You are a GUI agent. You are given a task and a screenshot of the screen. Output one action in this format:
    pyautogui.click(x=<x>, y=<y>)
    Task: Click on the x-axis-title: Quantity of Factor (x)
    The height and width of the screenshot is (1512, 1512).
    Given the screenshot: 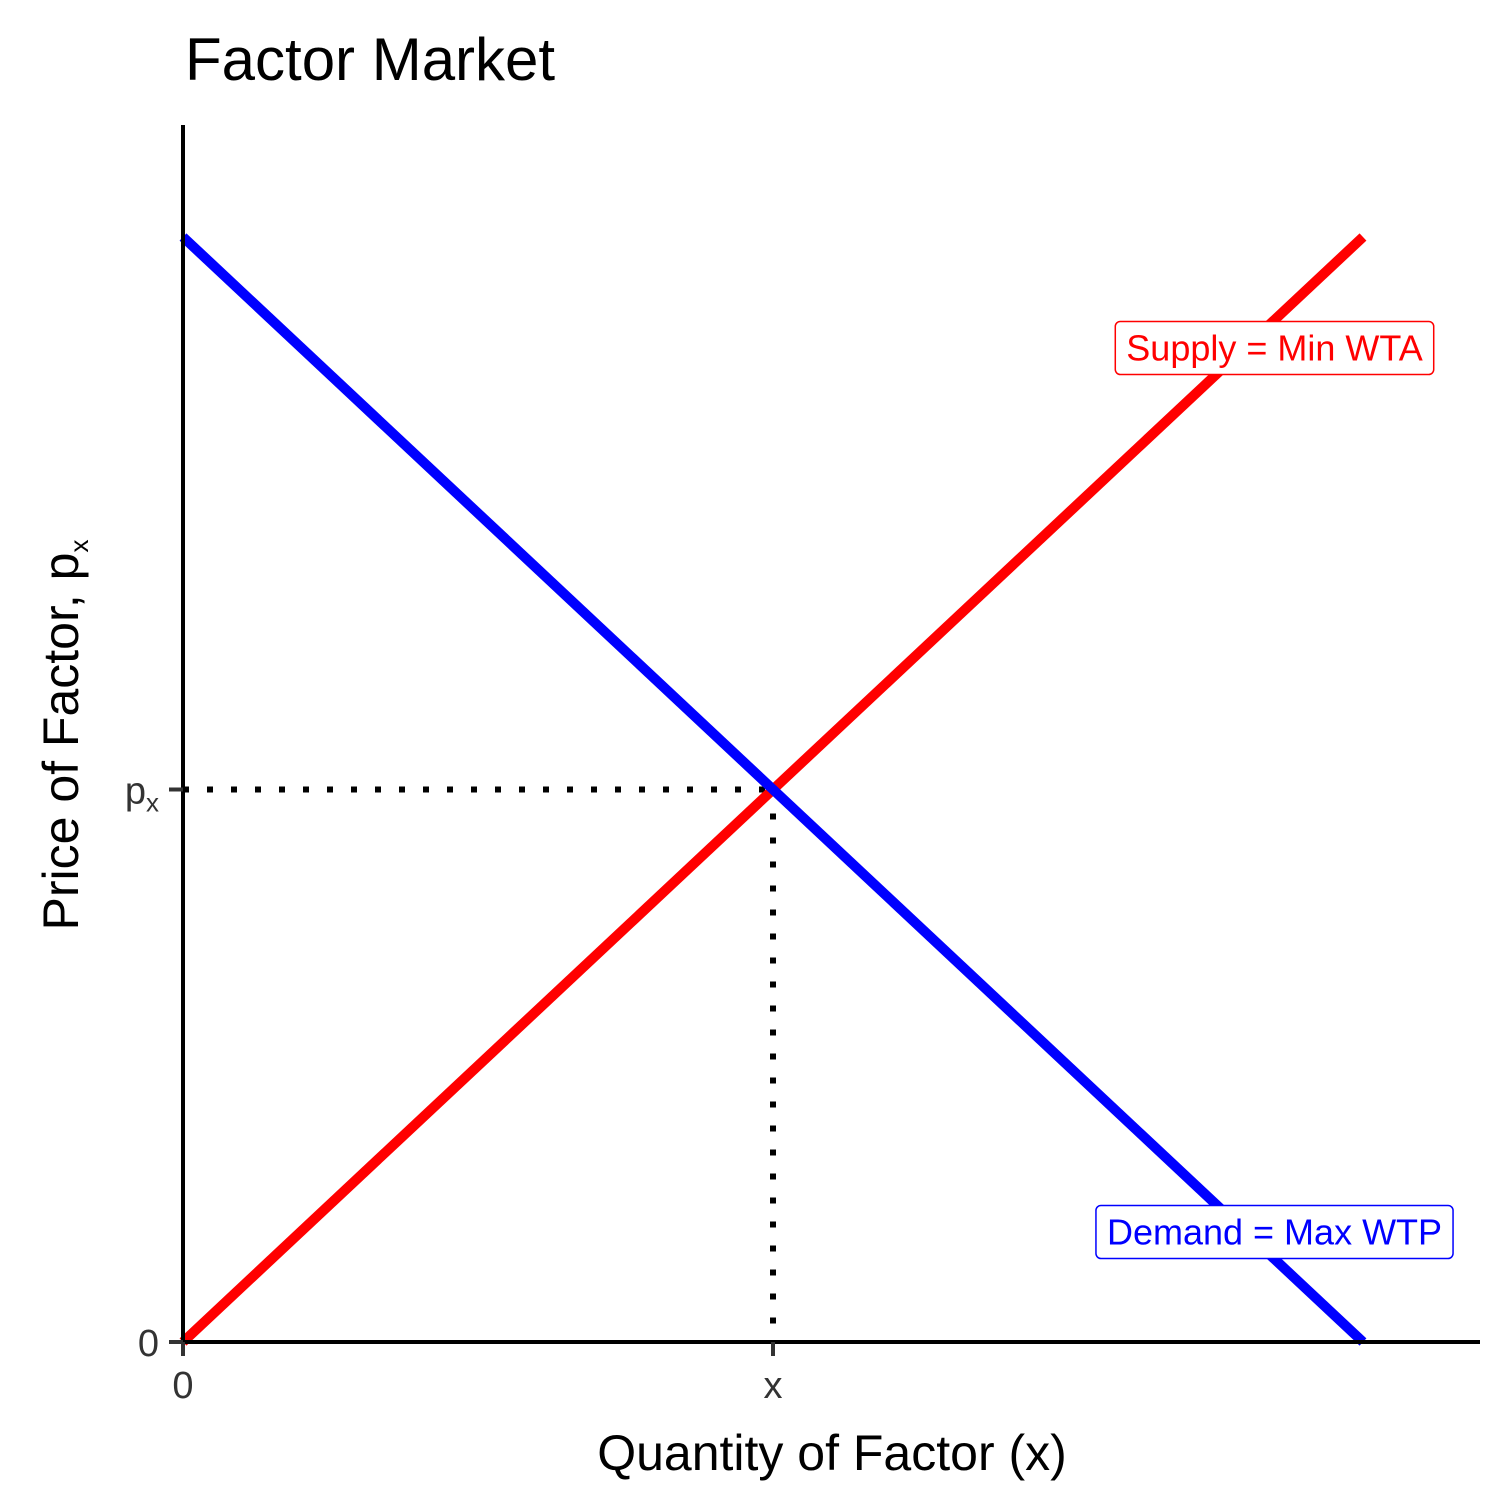 What is the action you would take?
    pyautogui.click(x=832, y=1453)
    